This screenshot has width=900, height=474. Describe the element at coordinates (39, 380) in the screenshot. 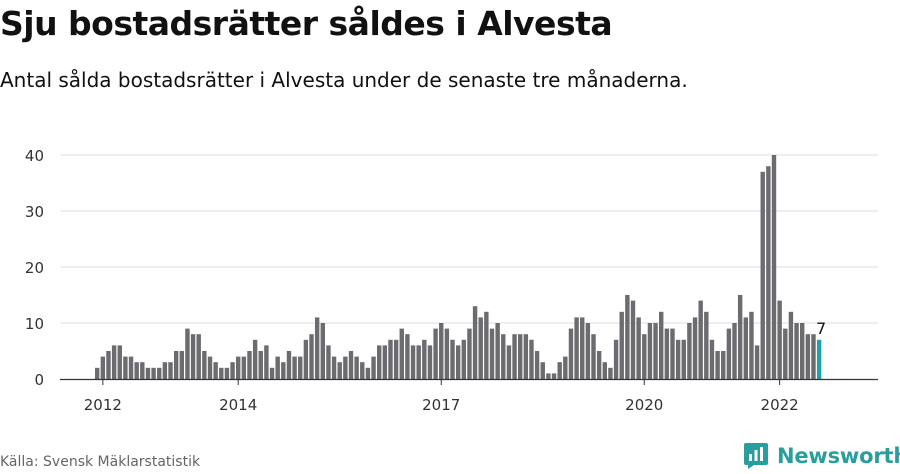

I see `y-tick-label: 0` at that location.